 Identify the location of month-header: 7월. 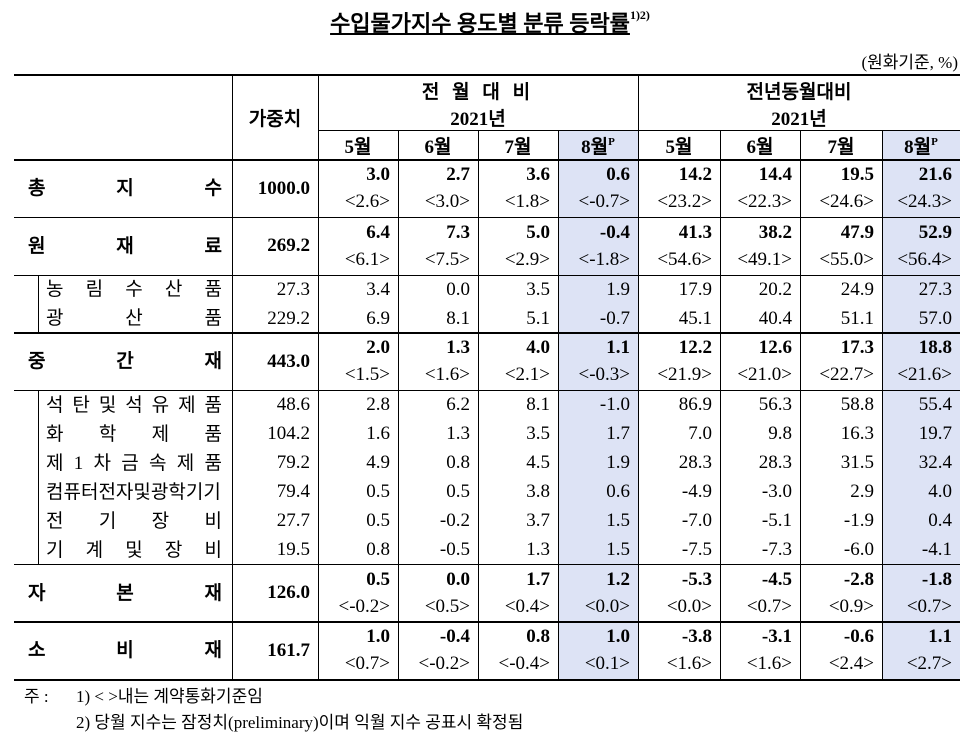
(841, 147).